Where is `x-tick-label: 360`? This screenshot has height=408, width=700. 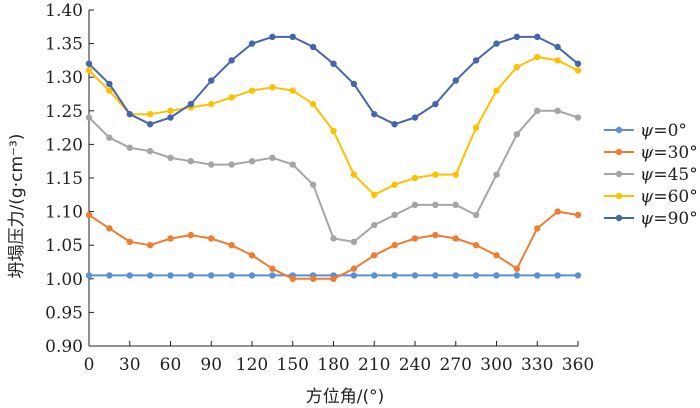
x-tick-label: 360 is located at coordinates (578, 365).